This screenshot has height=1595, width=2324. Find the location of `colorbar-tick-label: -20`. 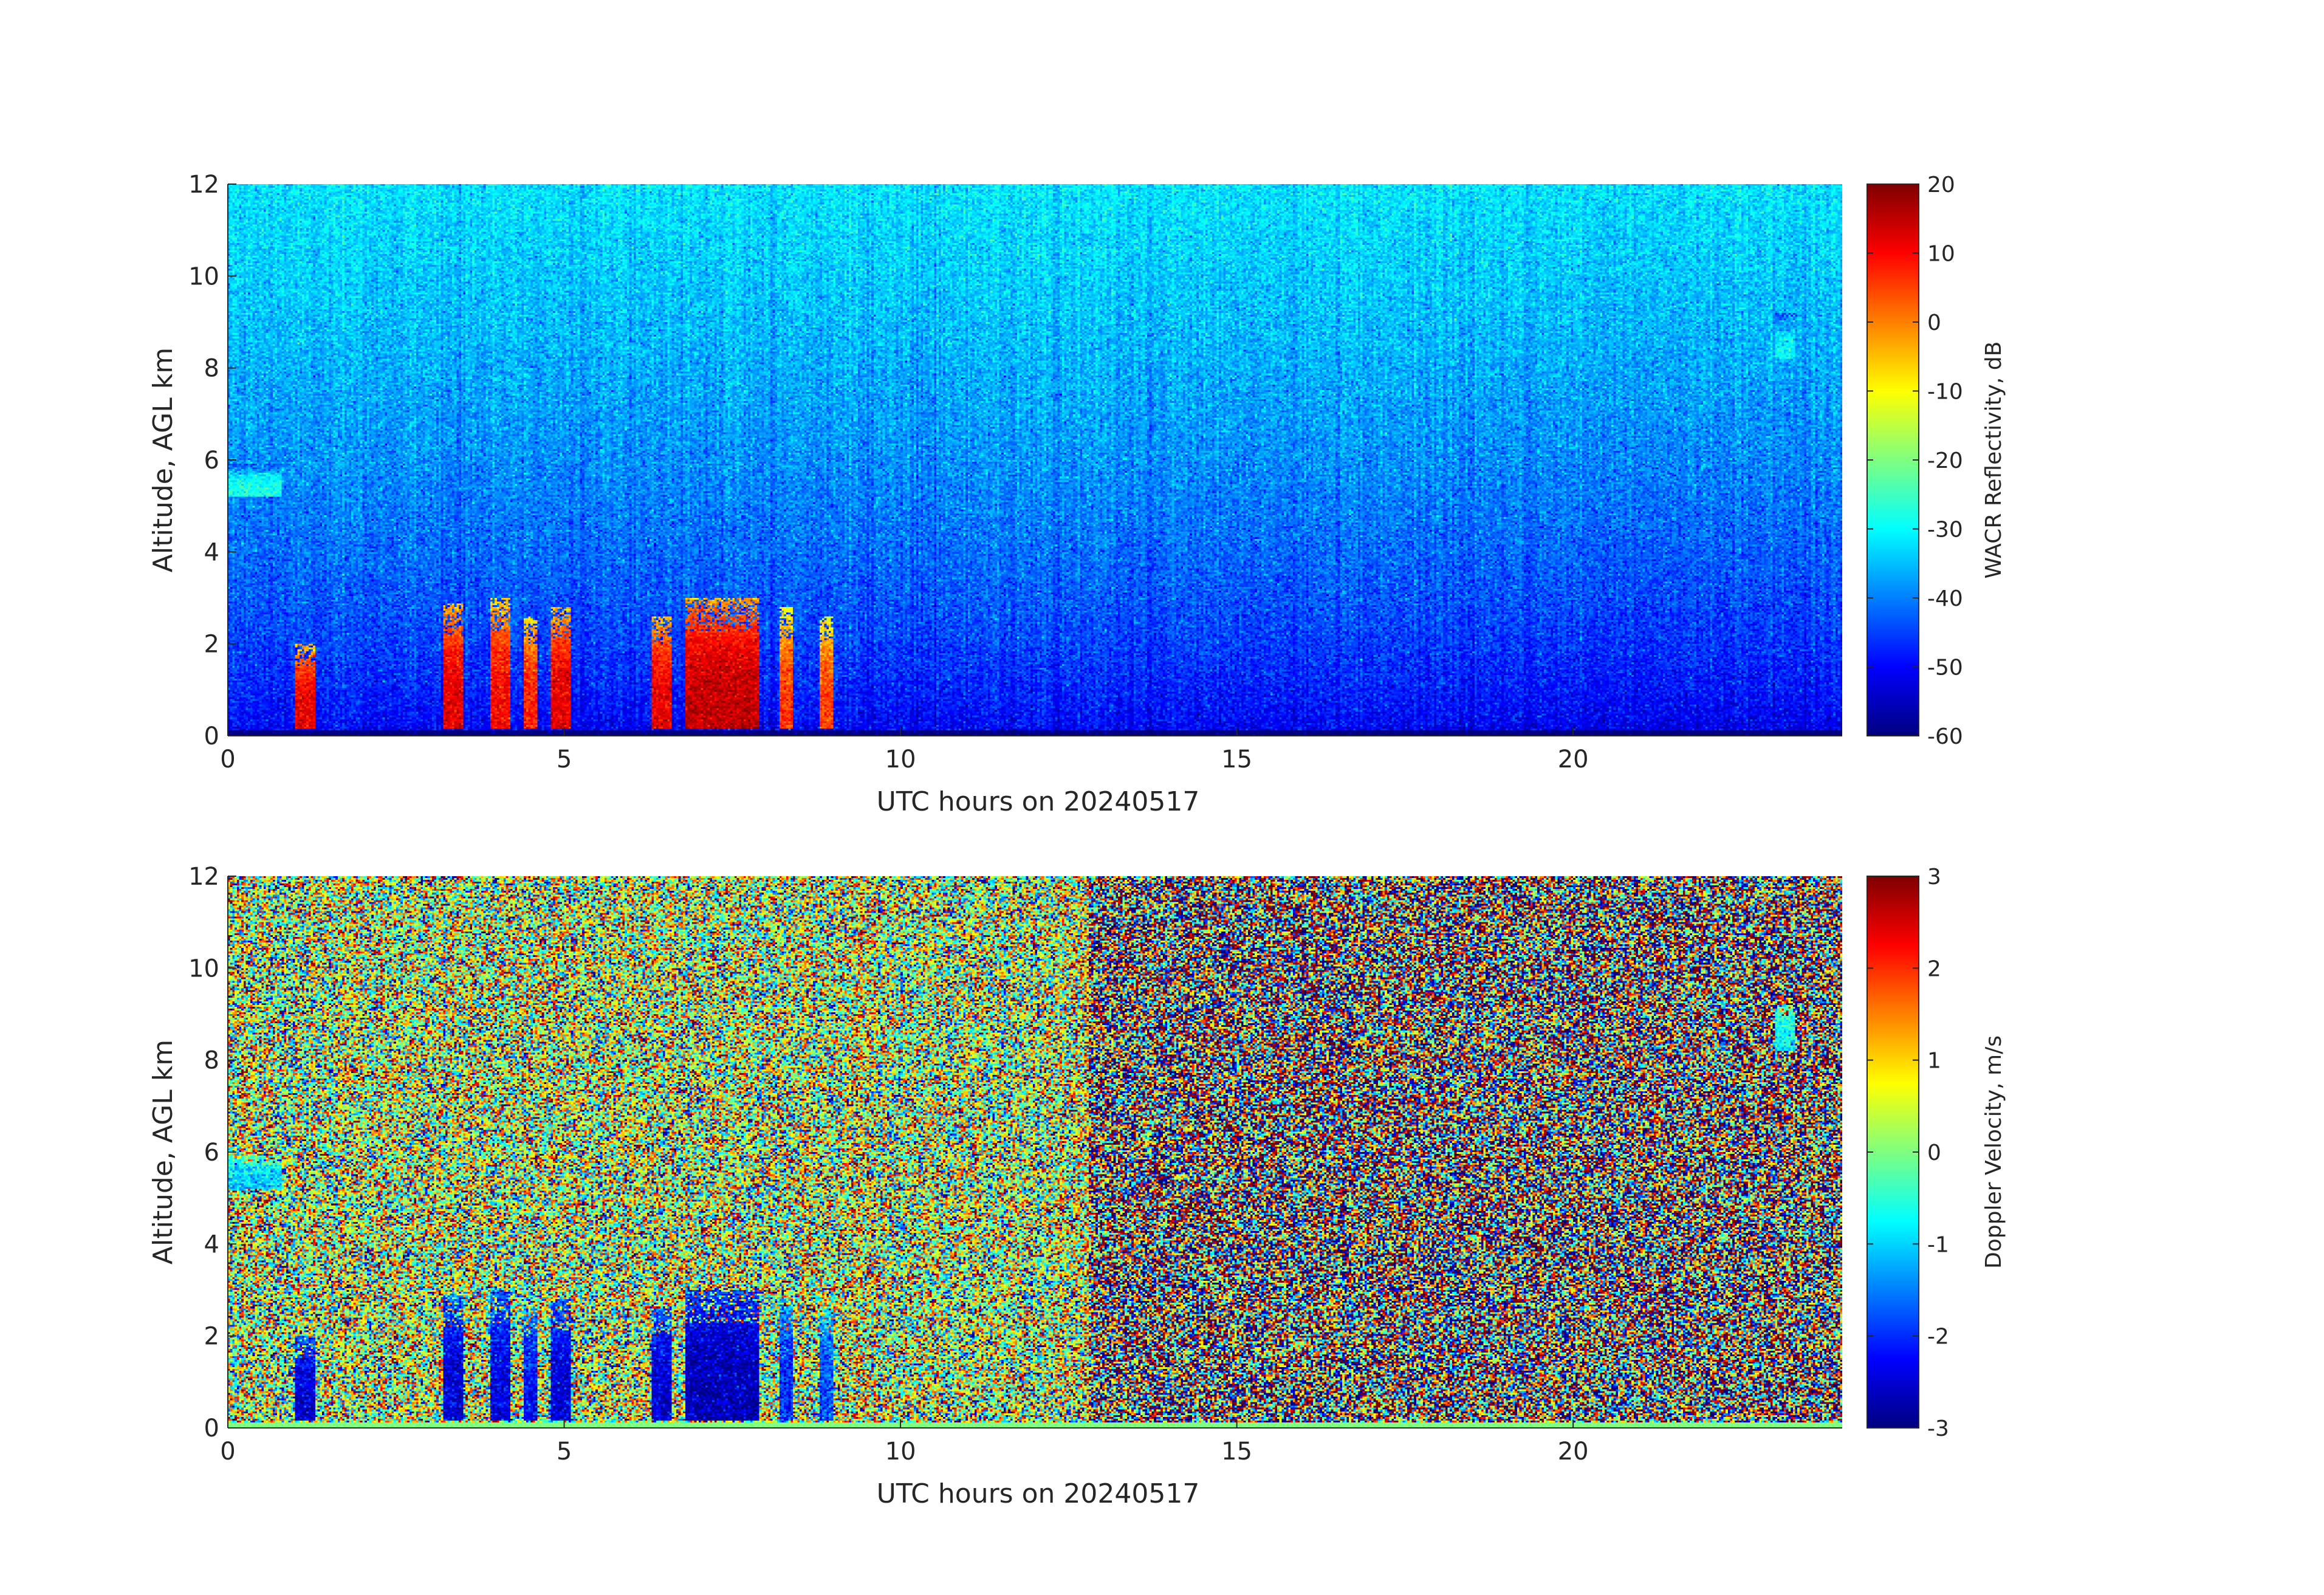

colorbar-tick-label: -20 is located at coordinates (1945, 460).